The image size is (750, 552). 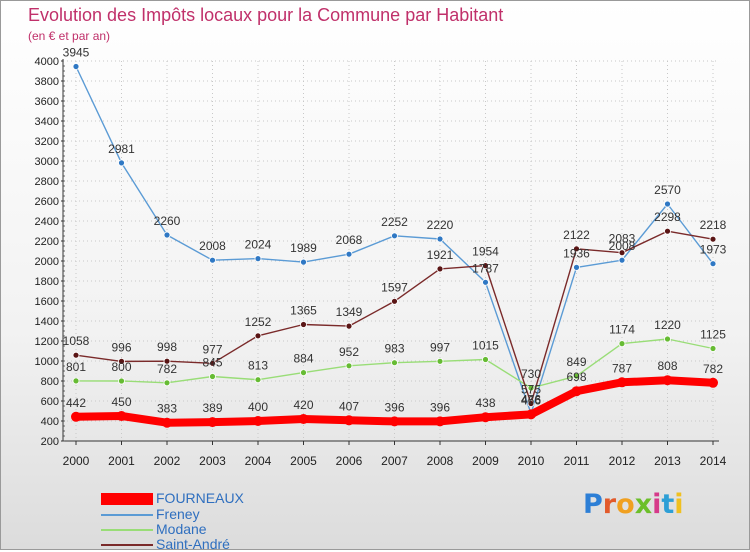 What do you see at coordinates (50, 442) in the screenshot?
I see `y-tick-label: 200` at bounding box center [50, 442].